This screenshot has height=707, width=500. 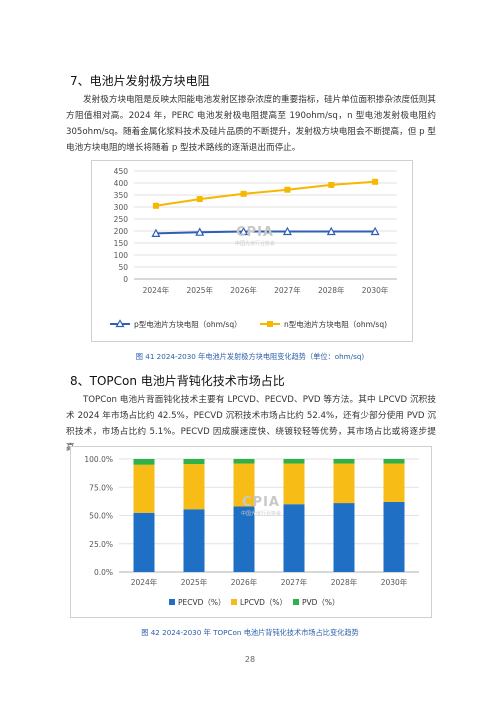 What do you see at coordinates (188, 324) in the screenshot?
I see `legend-label: p型电池片方块电阻（ohm/sq）` at bounding box center [188, 324].